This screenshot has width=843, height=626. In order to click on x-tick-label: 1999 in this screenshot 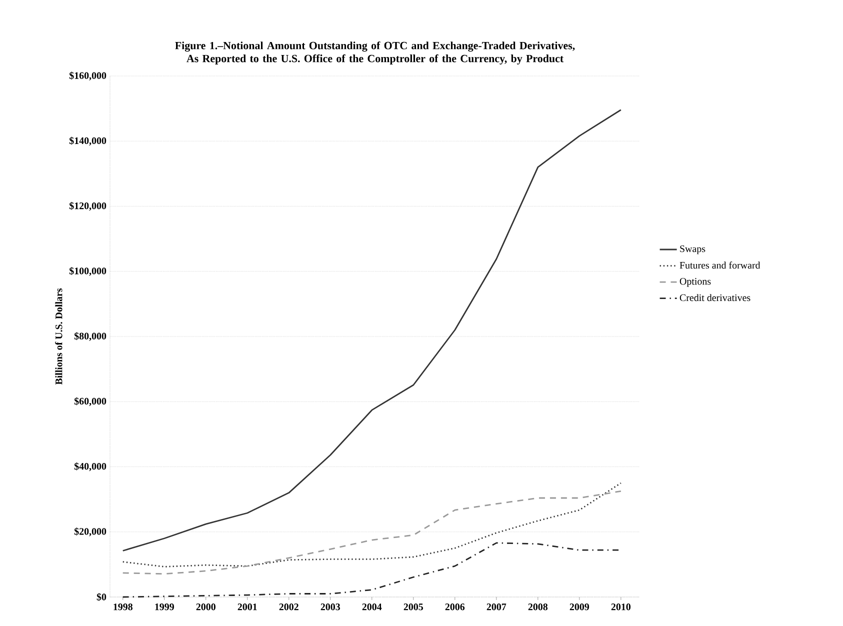, I will do `click(164, 607)`.